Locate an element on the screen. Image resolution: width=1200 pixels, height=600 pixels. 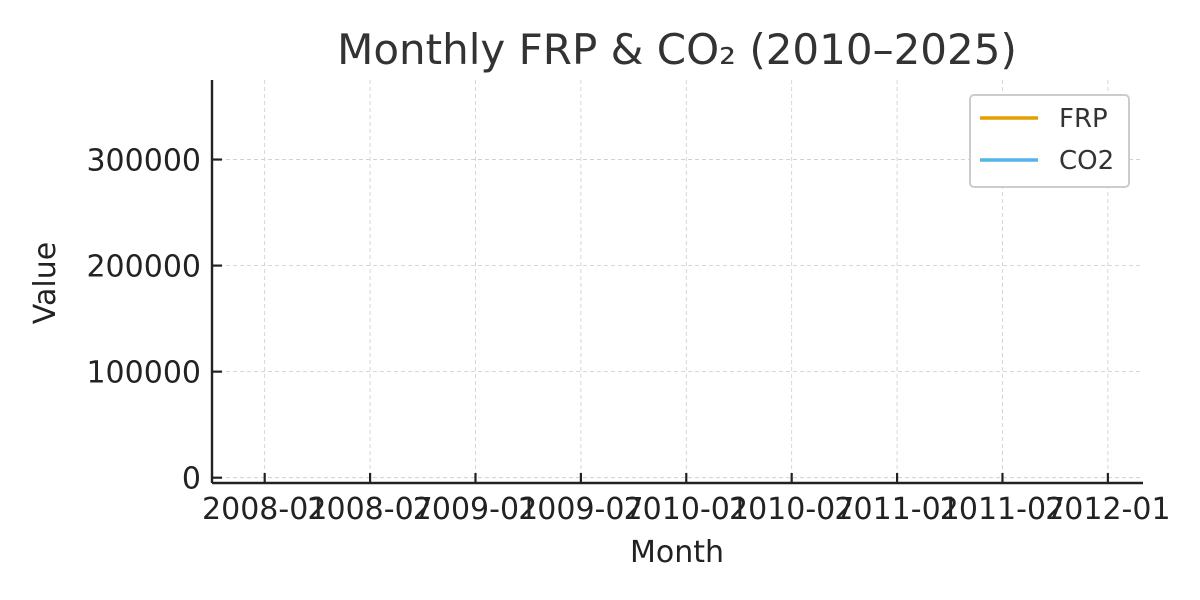
y-tick-label: 200000 is located at coordinates (143, 267).